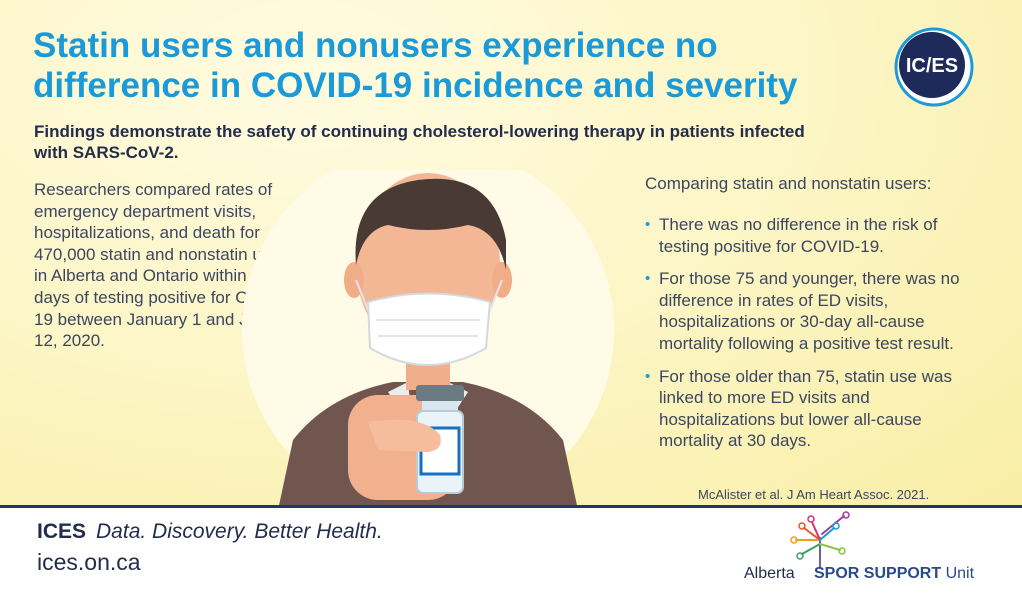 This screenshot has height=595, width=1022. I want to click on brand-tagline: Data. Discovery. Better Health., so click(239, 531).